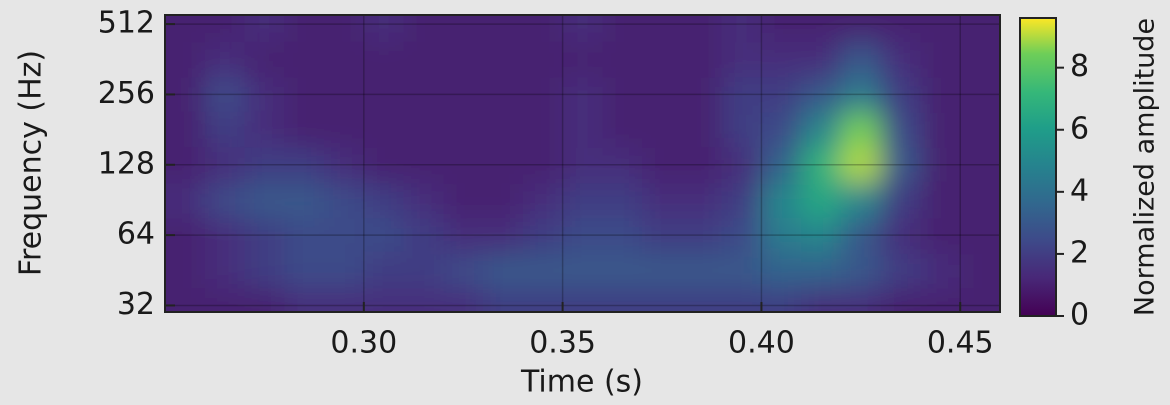 The width and height of the screenshot is (1170, 405). What do you see at coordinates (1038, 167) in the screenshot?
I see `colorbar` at bounding box center [1038, 167].